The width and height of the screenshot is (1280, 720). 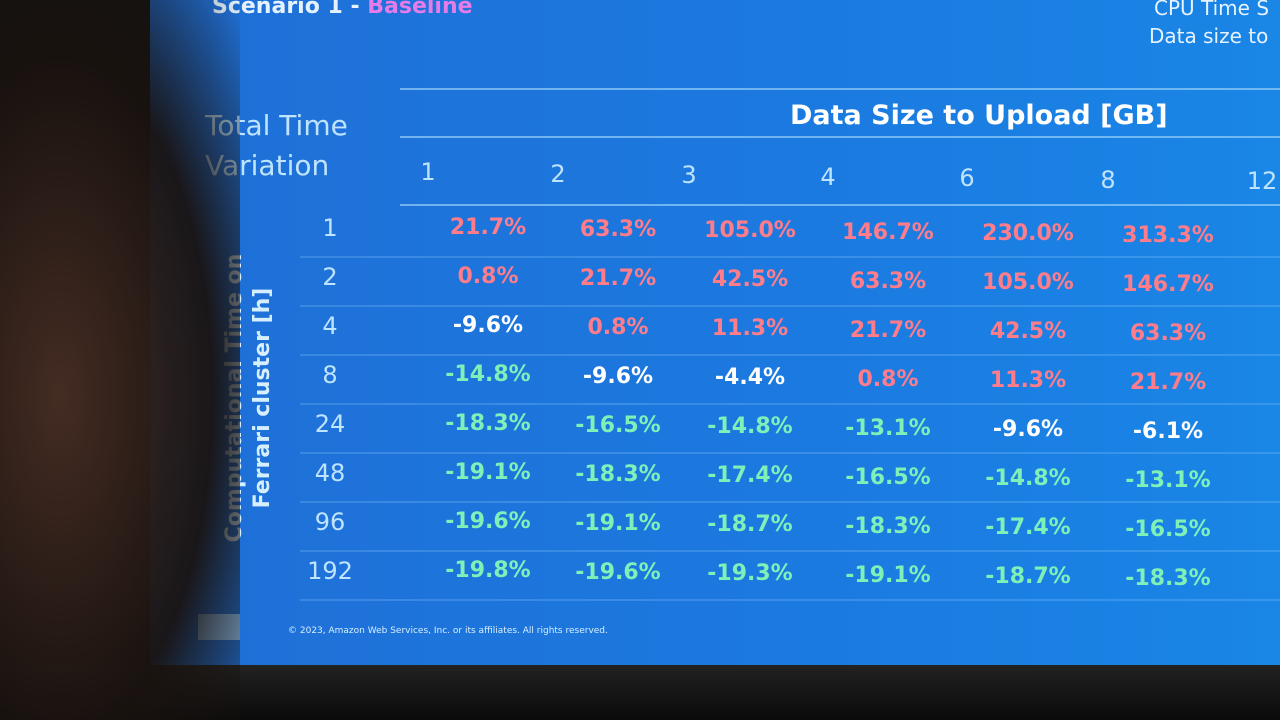 I want to click on table-cell: -6.1%, so click(x=1168, y=431).